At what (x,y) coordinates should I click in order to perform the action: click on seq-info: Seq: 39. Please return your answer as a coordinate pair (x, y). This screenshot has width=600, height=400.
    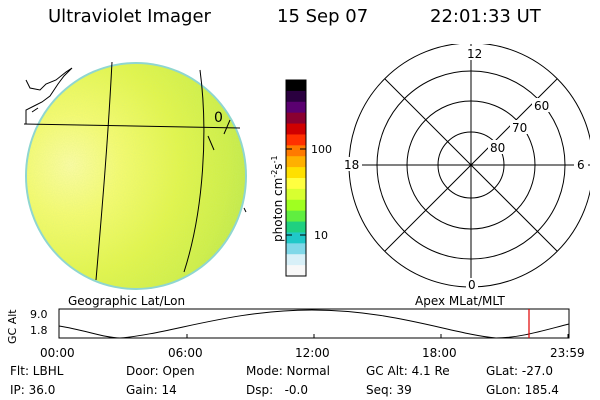
    Looking at the image, I should click on (389, 390).